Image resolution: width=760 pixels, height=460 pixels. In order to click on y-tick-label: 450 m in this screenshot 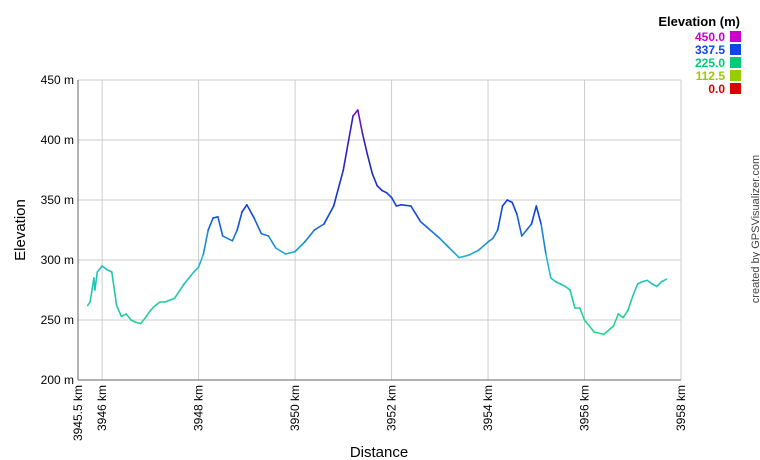, I will do `click(57, 80)`.